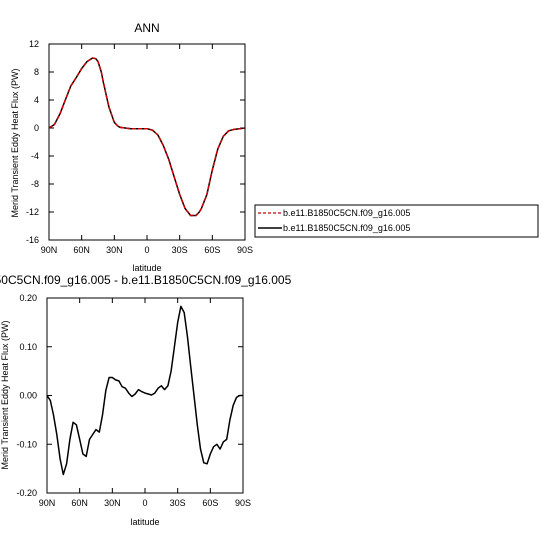 The image size is (549, 548). I want to click on y-tick-label: -16, so click(32, 240).